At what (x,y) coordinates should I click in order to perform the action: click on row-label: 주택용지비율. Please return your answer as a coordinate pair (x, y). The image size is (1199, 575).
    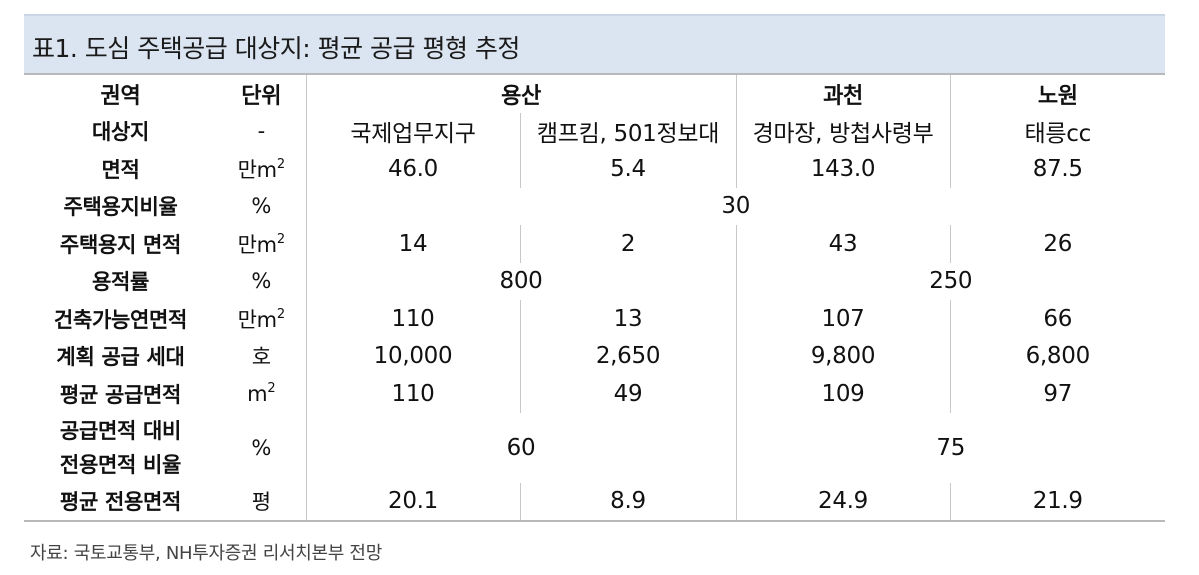
    Looking at the image, I should click on (120, 207).